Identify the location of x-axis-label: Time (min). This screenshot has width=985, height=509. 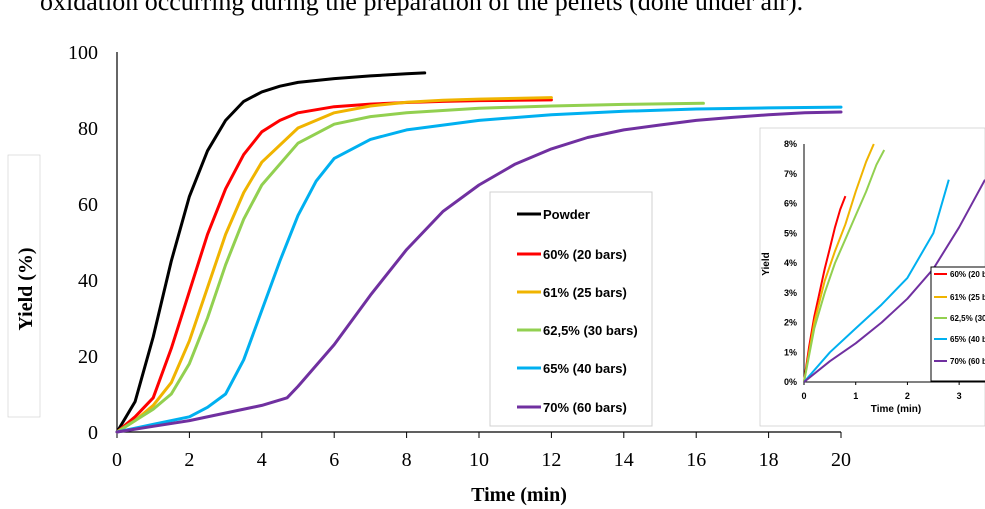
(519, 495).